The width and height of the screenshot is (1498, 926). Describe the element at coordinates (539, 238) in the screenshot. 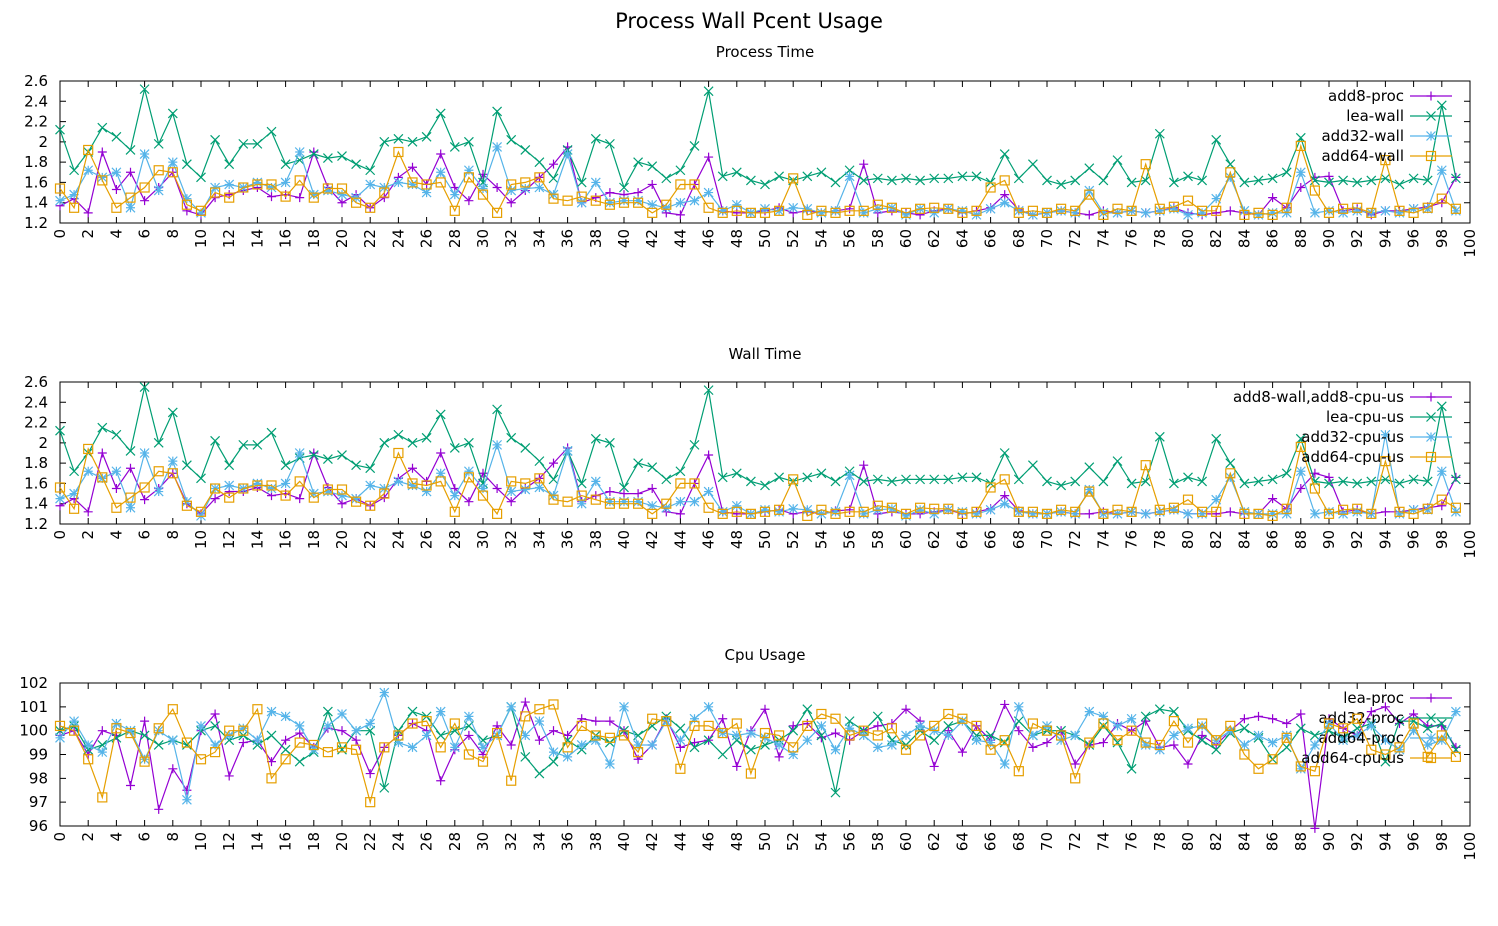

I see `x-tick-label: 34` at that location.